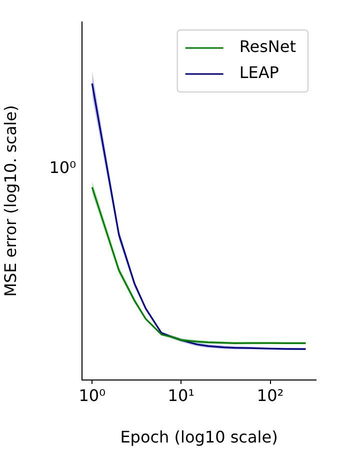  What do you see at coordinates (267, 46) in the screenshot?
I see `legend-label: ResNet` at bounding box center [267, 46].